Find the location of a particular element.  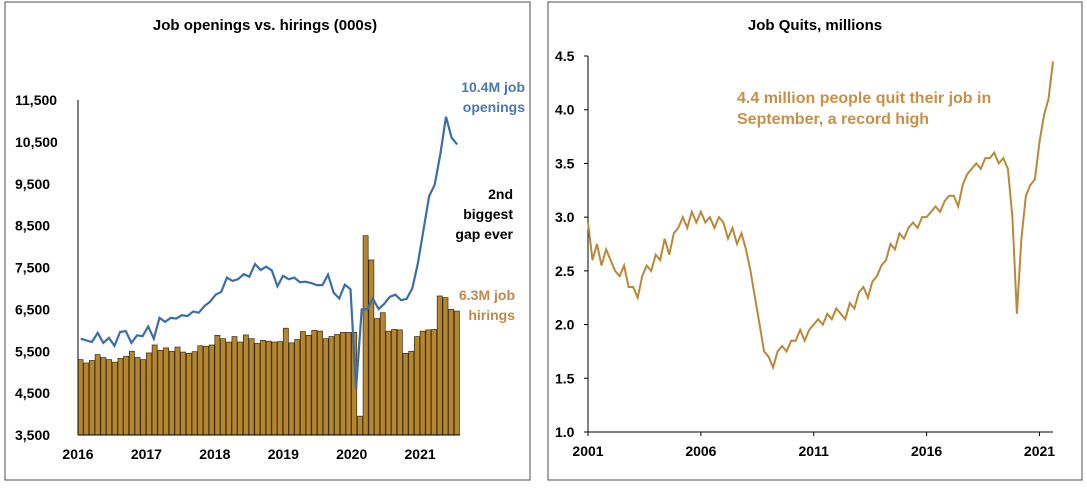

right-x-tick-label: 2001 is located at coordinates (587, 451).